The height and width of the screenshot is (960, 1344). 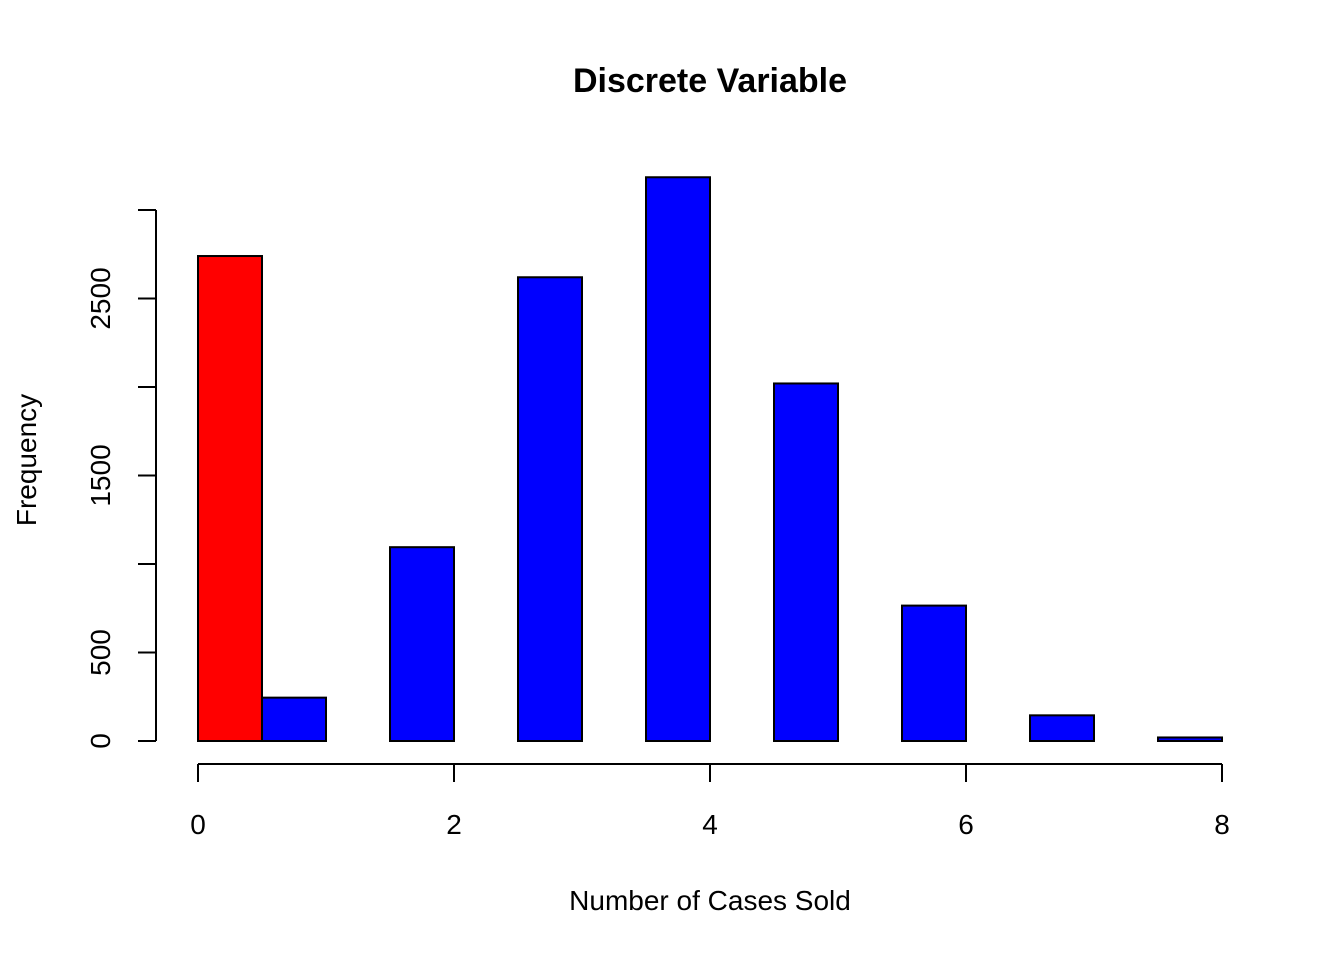 What do you see at coordinates (454, 824) in the screenshot?
I see `x-tick-label-1: 2` at bounding box center [454, 824].